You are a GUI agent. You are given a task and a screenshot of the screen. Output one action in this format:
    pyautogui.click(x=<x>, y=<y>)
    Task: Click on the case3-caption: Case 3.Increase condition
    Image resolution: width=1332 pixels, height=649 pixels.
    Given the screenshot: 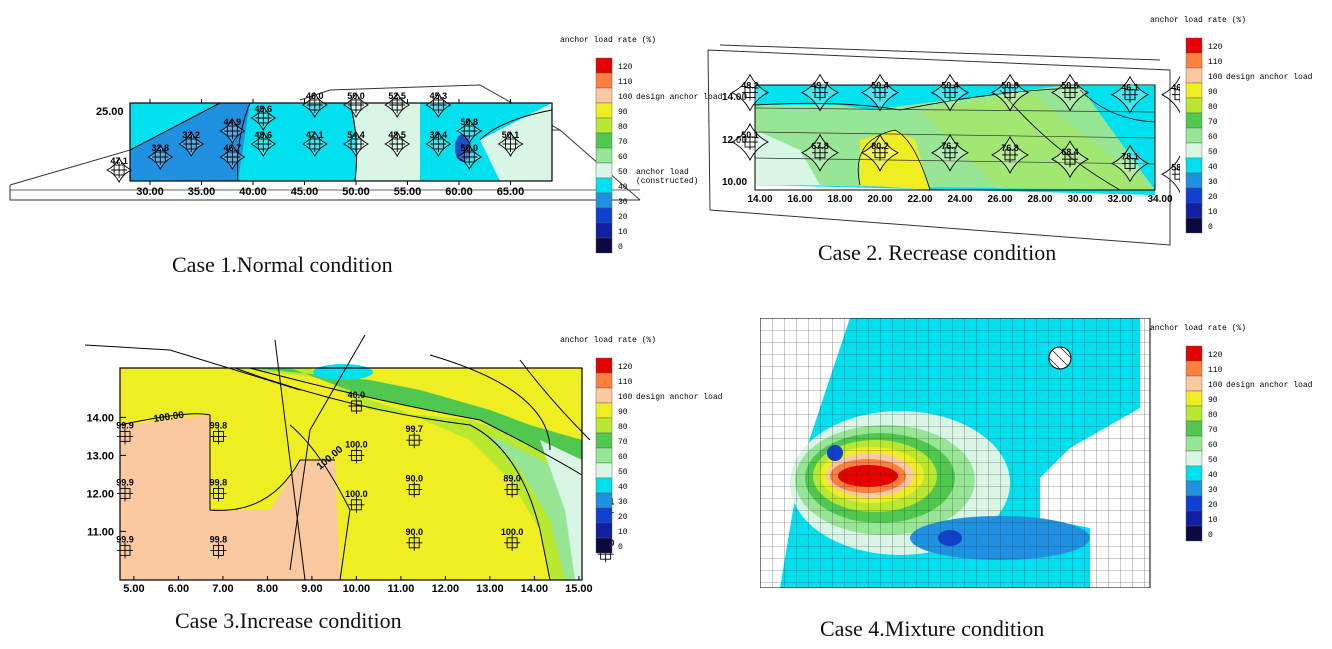 What is the action you would take?
    pyautogui.click(x=288, y=620)
    